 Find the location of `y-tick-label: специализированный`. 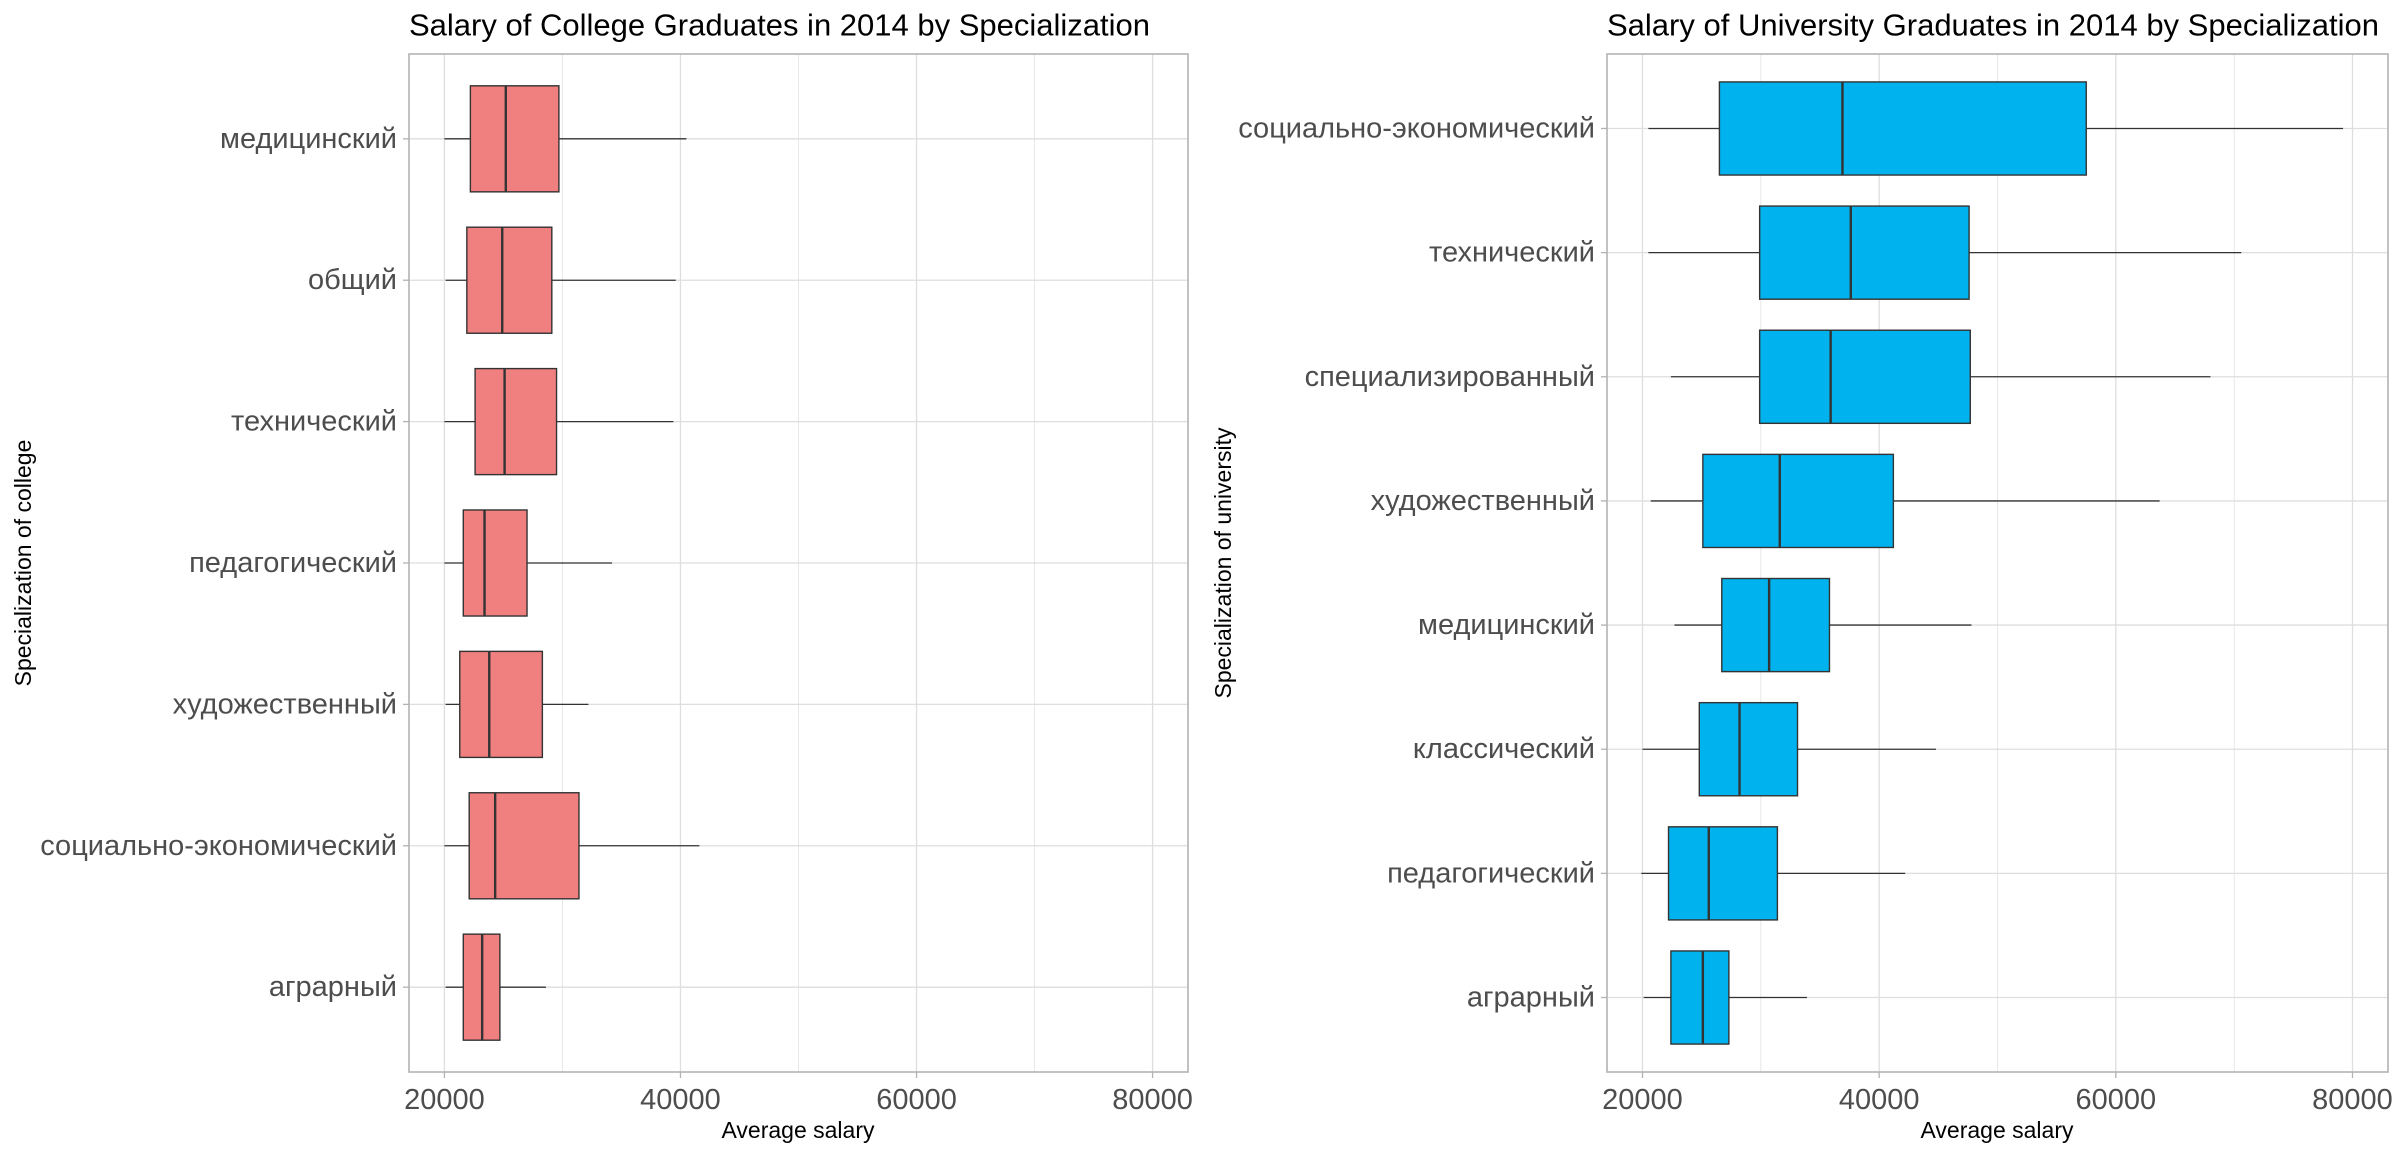

y-tick-label: специализированный is located at coordinates (1450, 377).